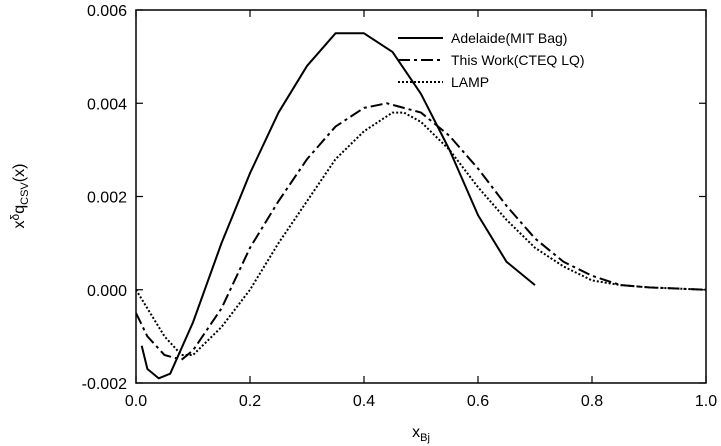 This screenshot has width=721, height=446. Describe the element at coordinates (15, 216) in the screenshot. I see `y-axis-label-delta: δ` at that location.